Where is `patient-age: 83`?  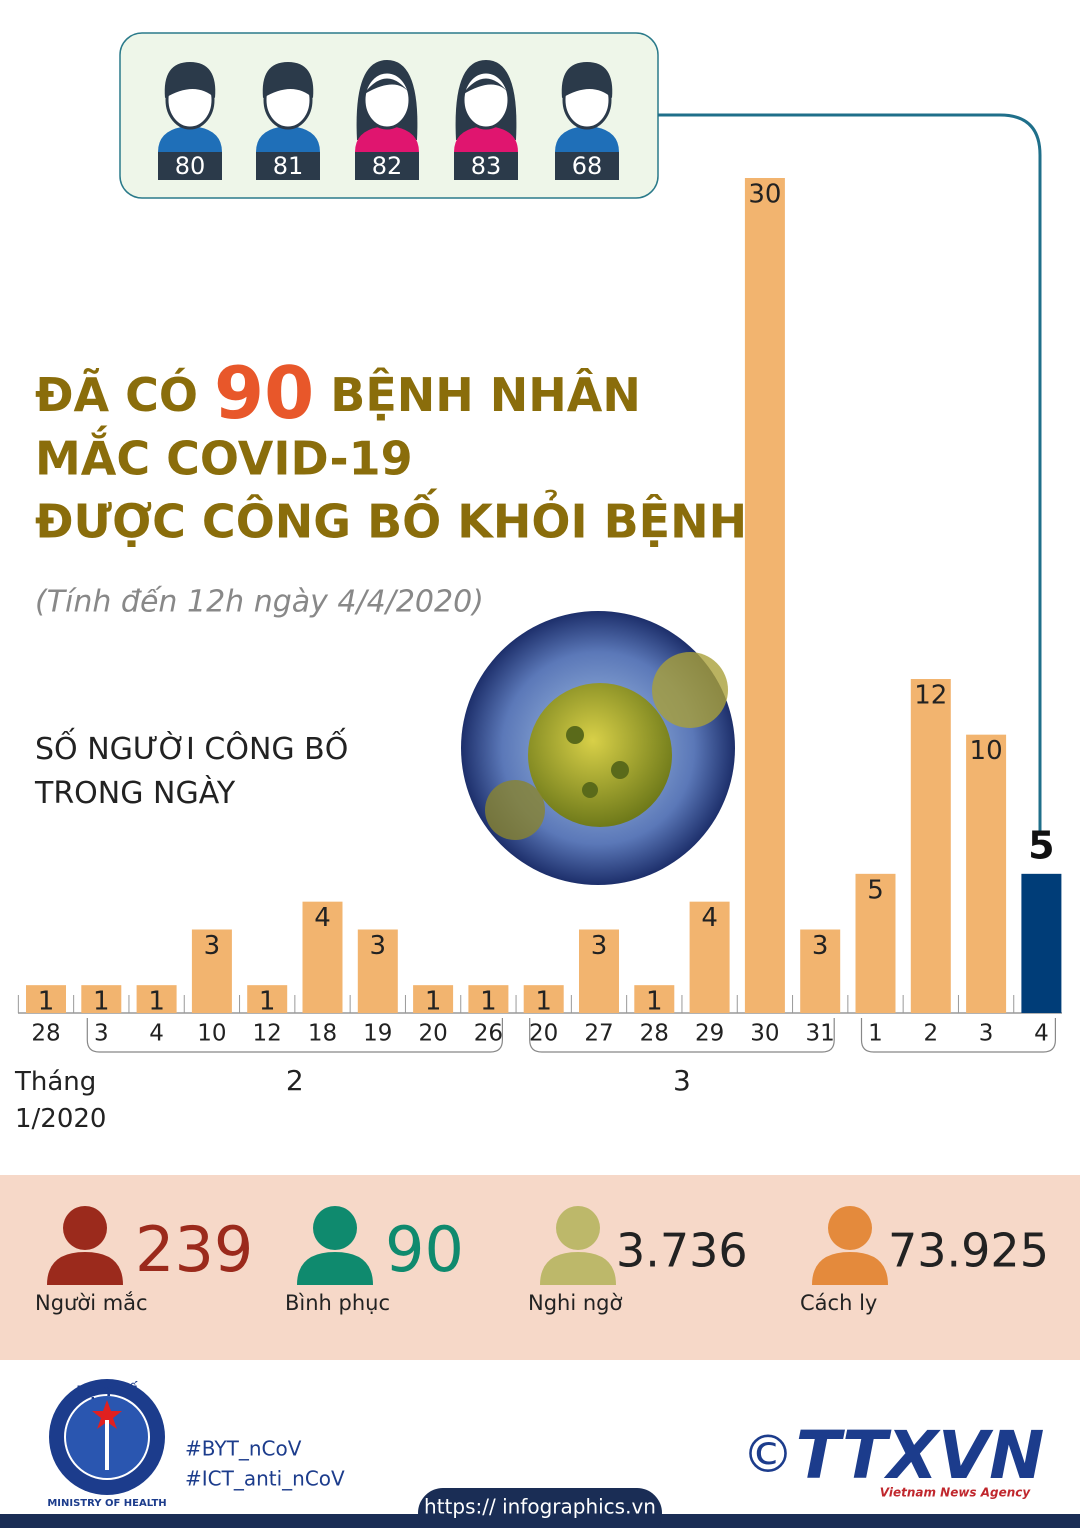
patient-age: 83 is located at coordinates (486, 166).